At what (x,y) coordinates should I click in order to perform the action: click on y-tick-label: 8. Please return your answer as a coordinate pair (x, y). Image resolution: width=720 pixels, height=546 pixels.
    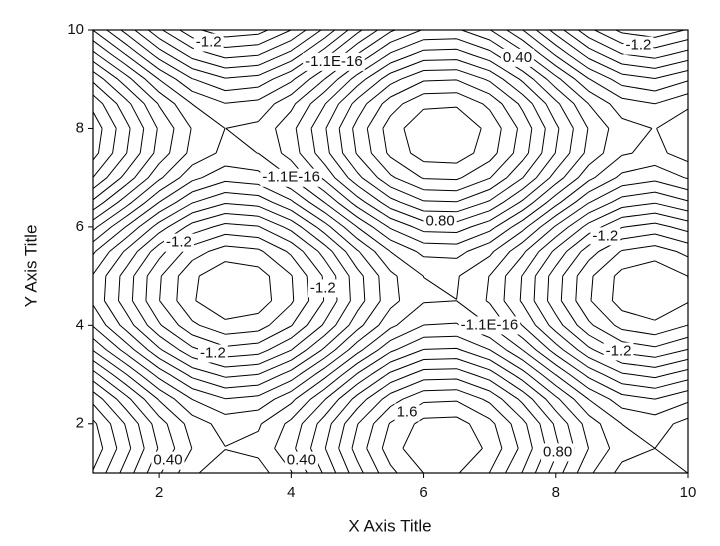
    Looking at the image, I should click on (80, 127).